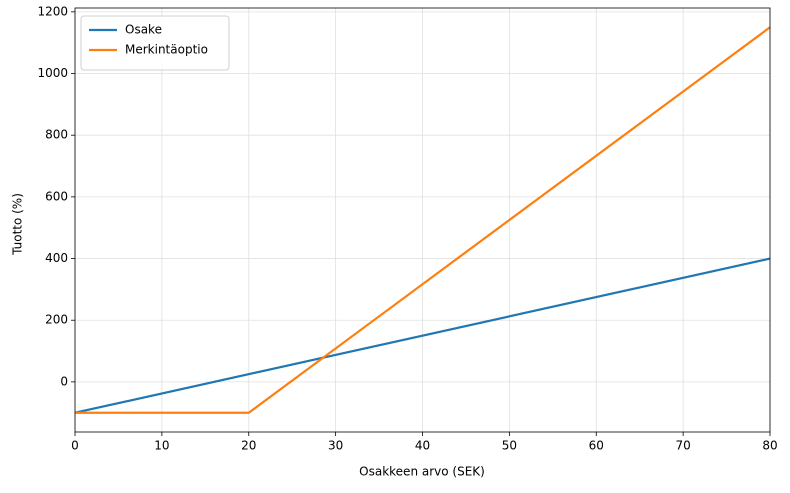 This screenshot has height=493, width=790. I want to click on y-axis-label: Tuotto (%), so click(18, 224).